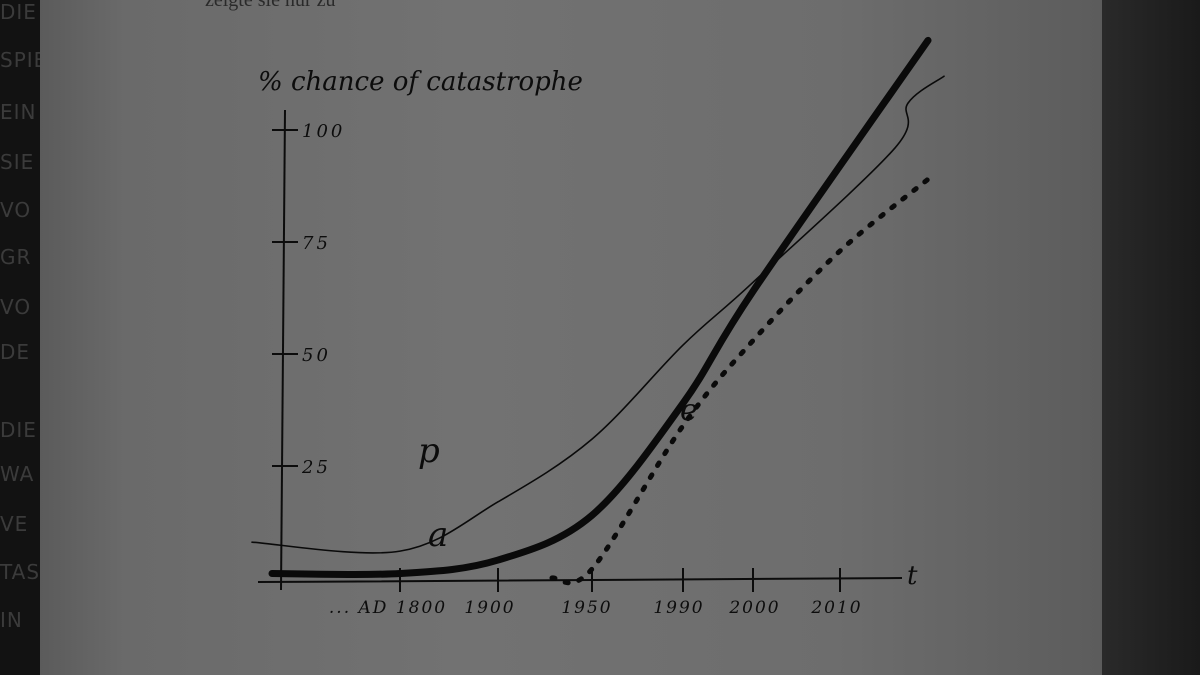 The image size is (1200, 675). Describe the element at coordinates (489, 608) in the screenshot. I see `x-tick-label: 1900` at that location.